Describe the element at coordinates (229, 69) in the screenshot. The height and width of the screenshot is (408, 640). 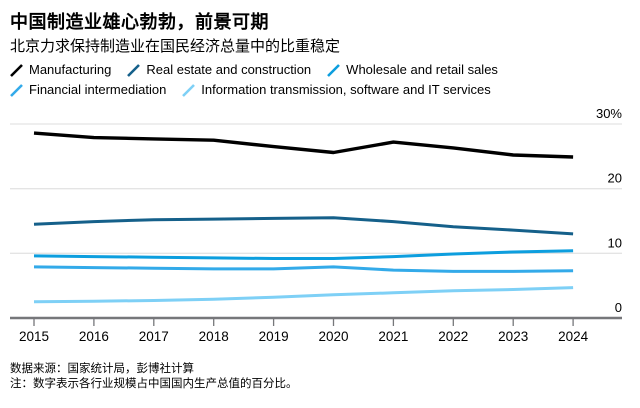
I see `legend-item-label: Real estate and construction` at that location.